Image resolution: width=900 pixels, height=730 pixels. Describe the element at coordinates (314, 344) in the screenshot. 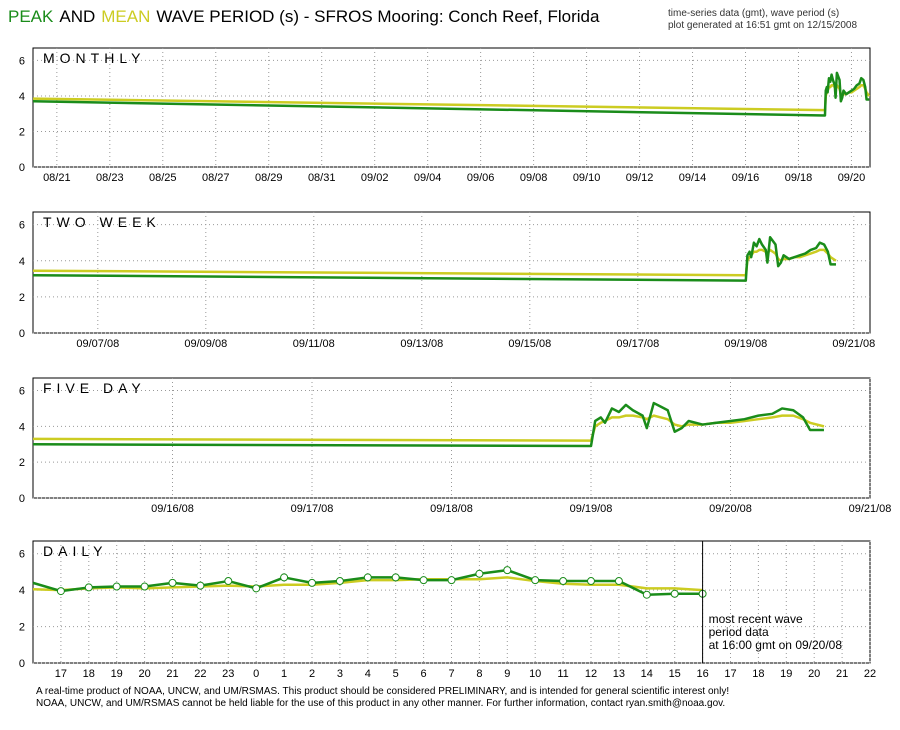

I see `x-tick-label: 09/11/08` at that location.